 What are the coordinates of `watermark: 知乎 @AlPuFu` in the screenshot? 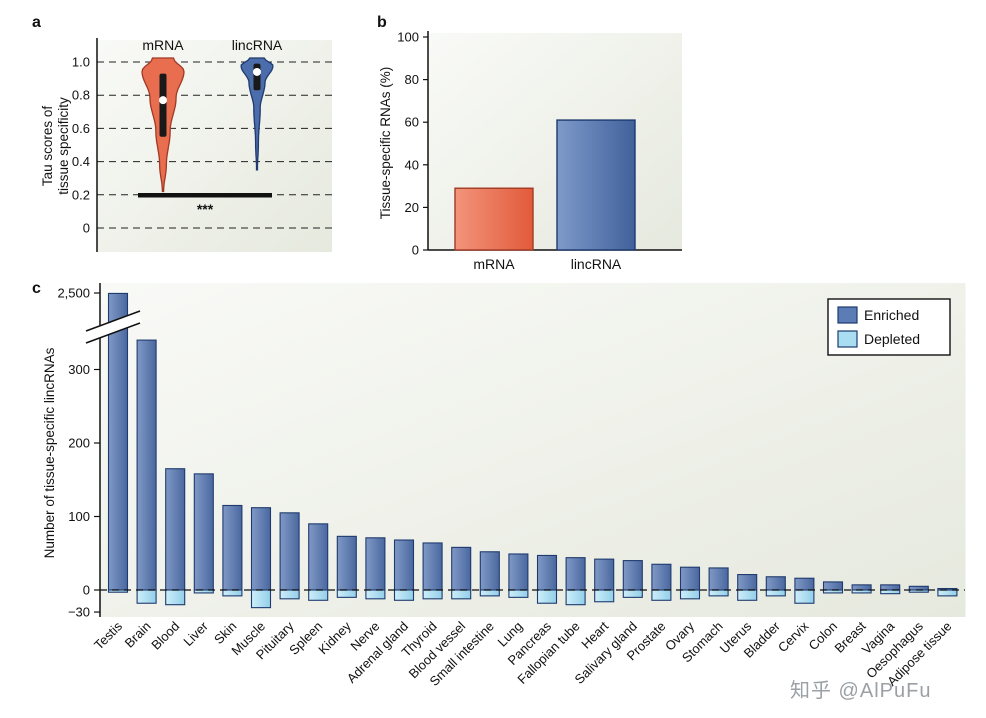 It's located at (861, 691).